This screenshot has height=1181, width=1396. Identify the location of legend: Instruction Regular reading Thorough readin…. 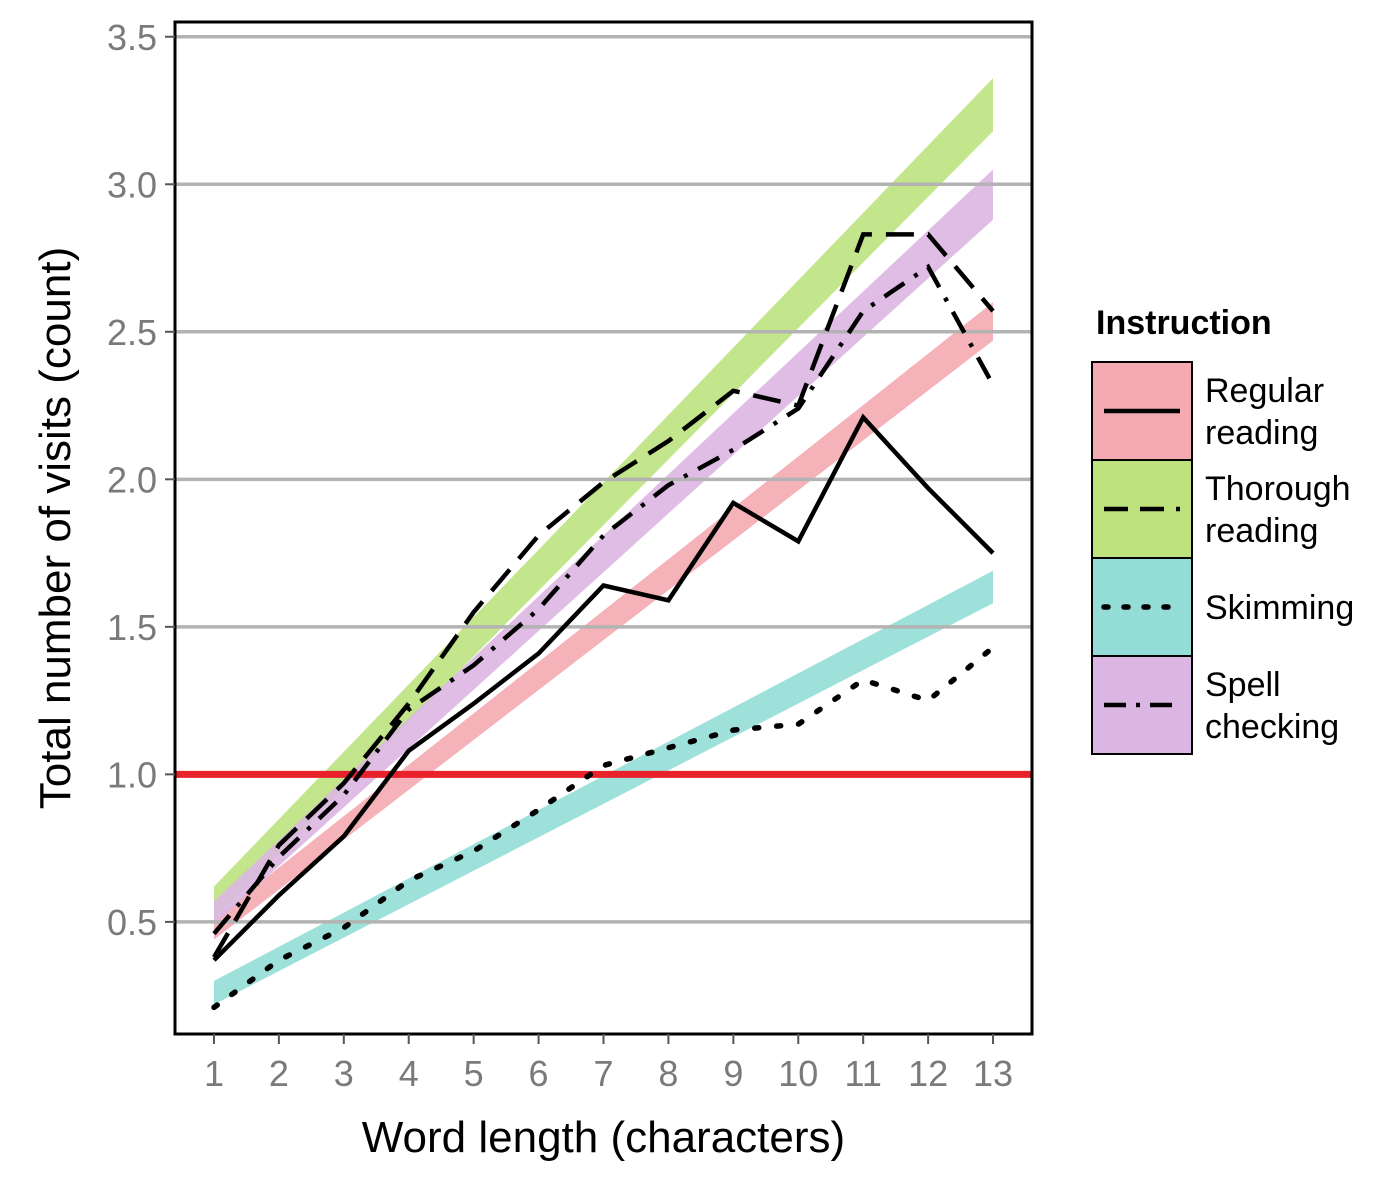
(1222, 529).